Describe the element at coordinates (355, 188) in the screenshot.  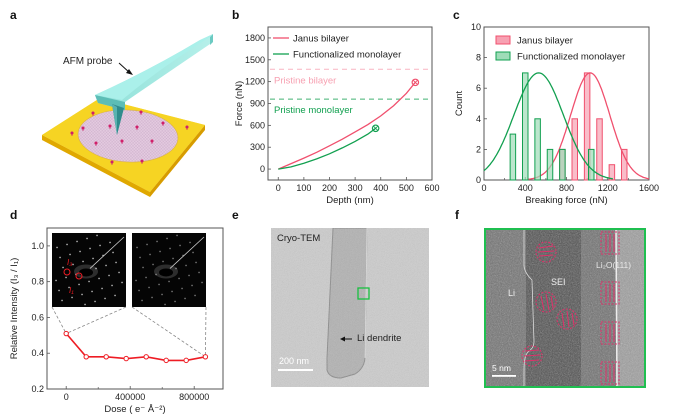
I see `x-tick-label: 300` at that location.